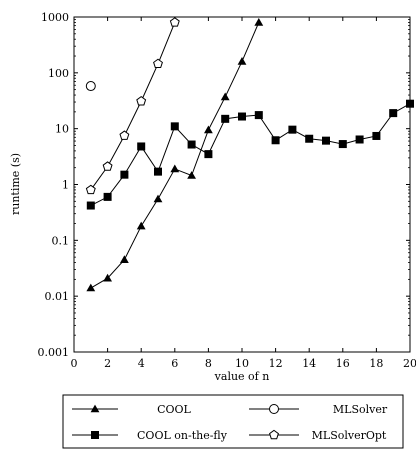 The image size is (416, 450). What do you see at coordinates (57, 296) in the screenshot?
I see `y-tick-label: 0.01` at bounding box center [57, 296].